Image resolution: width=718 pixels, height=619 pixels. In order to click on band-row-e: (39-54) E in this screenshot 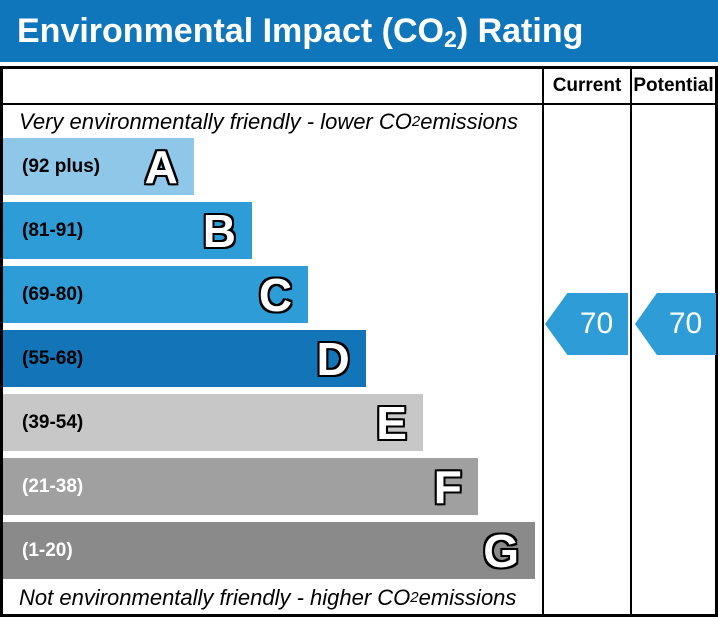, I will do `click(213, 422)`.